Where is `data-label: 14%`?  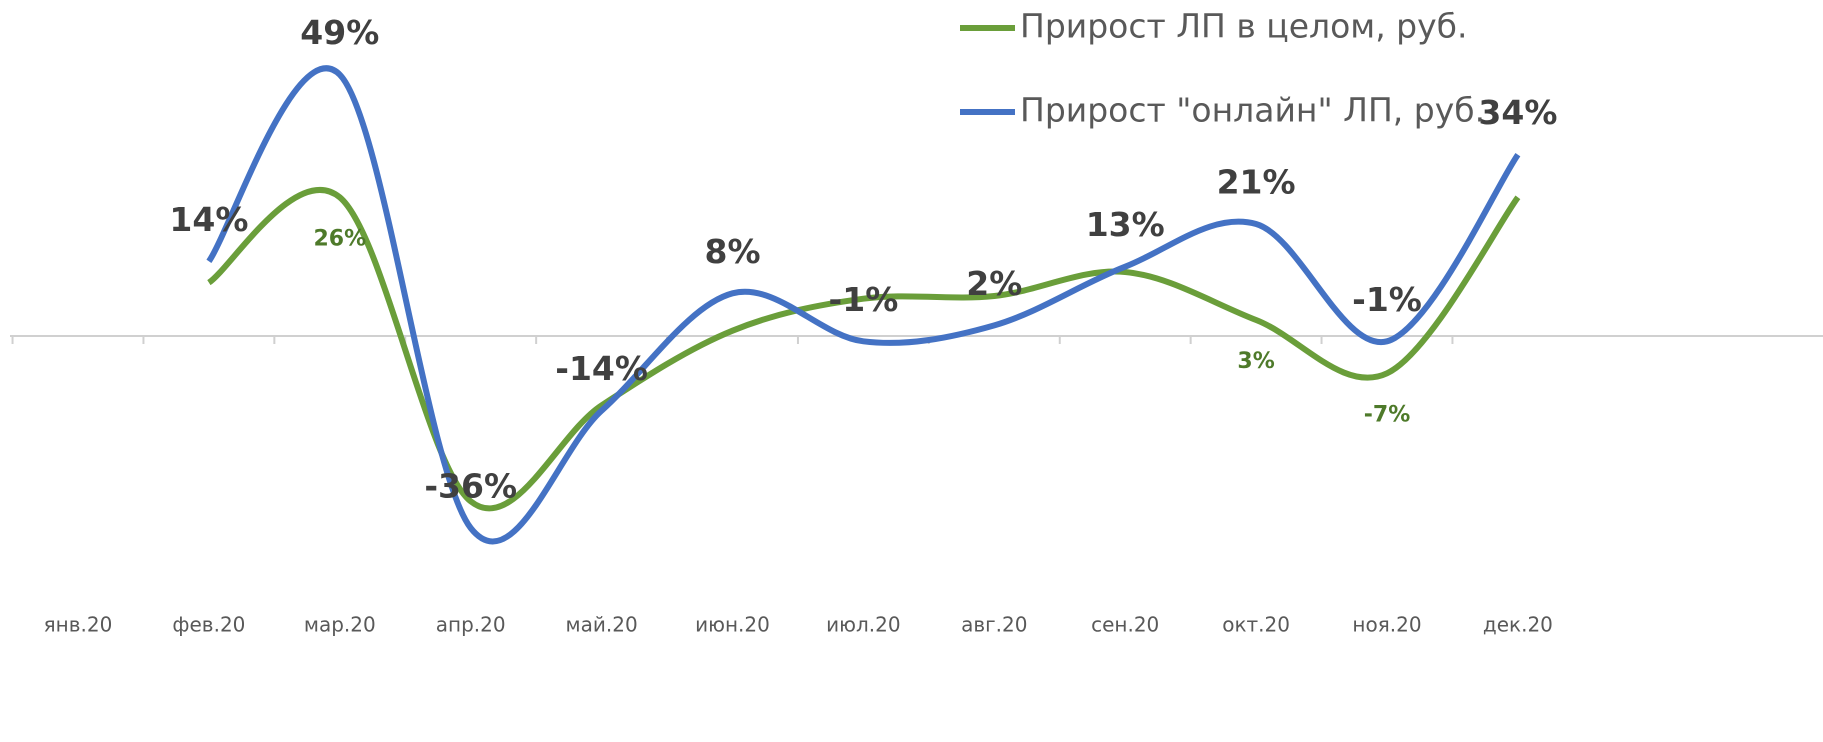 data-label: 14% is located at coordinates (208, 219).